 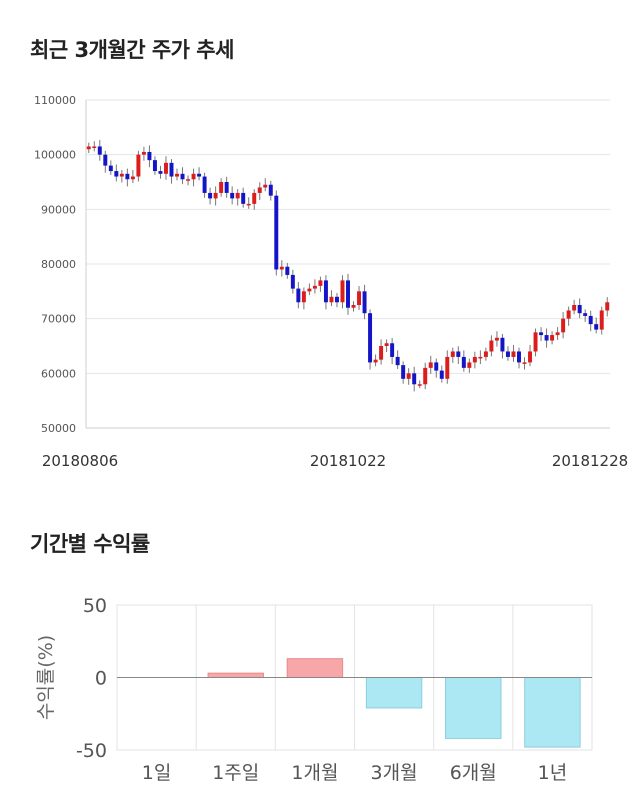 What do you see at coordinates (348, 461) in the screenshot?
I see `x-tick-label: 20181022` at bounding box center [348, 461].